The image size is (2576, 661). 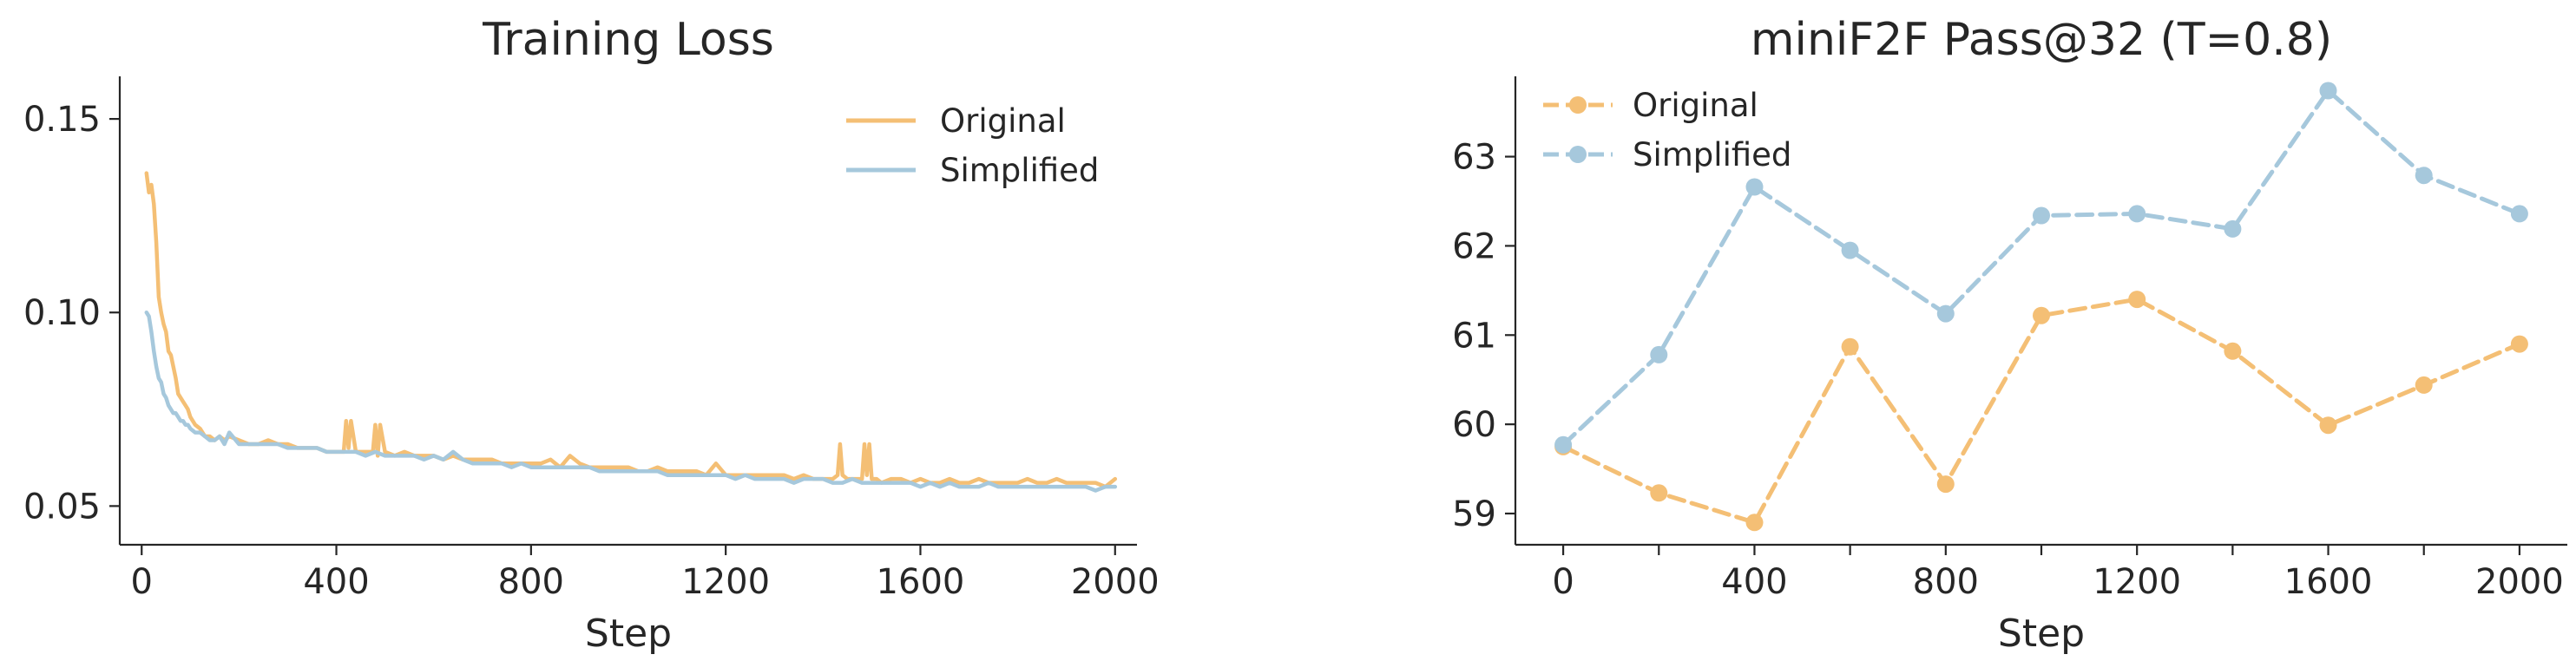 What do you see at coordinates (2042, 411) in the screenshot?
I see `series-line-original` at bounding box center [2042, 411].